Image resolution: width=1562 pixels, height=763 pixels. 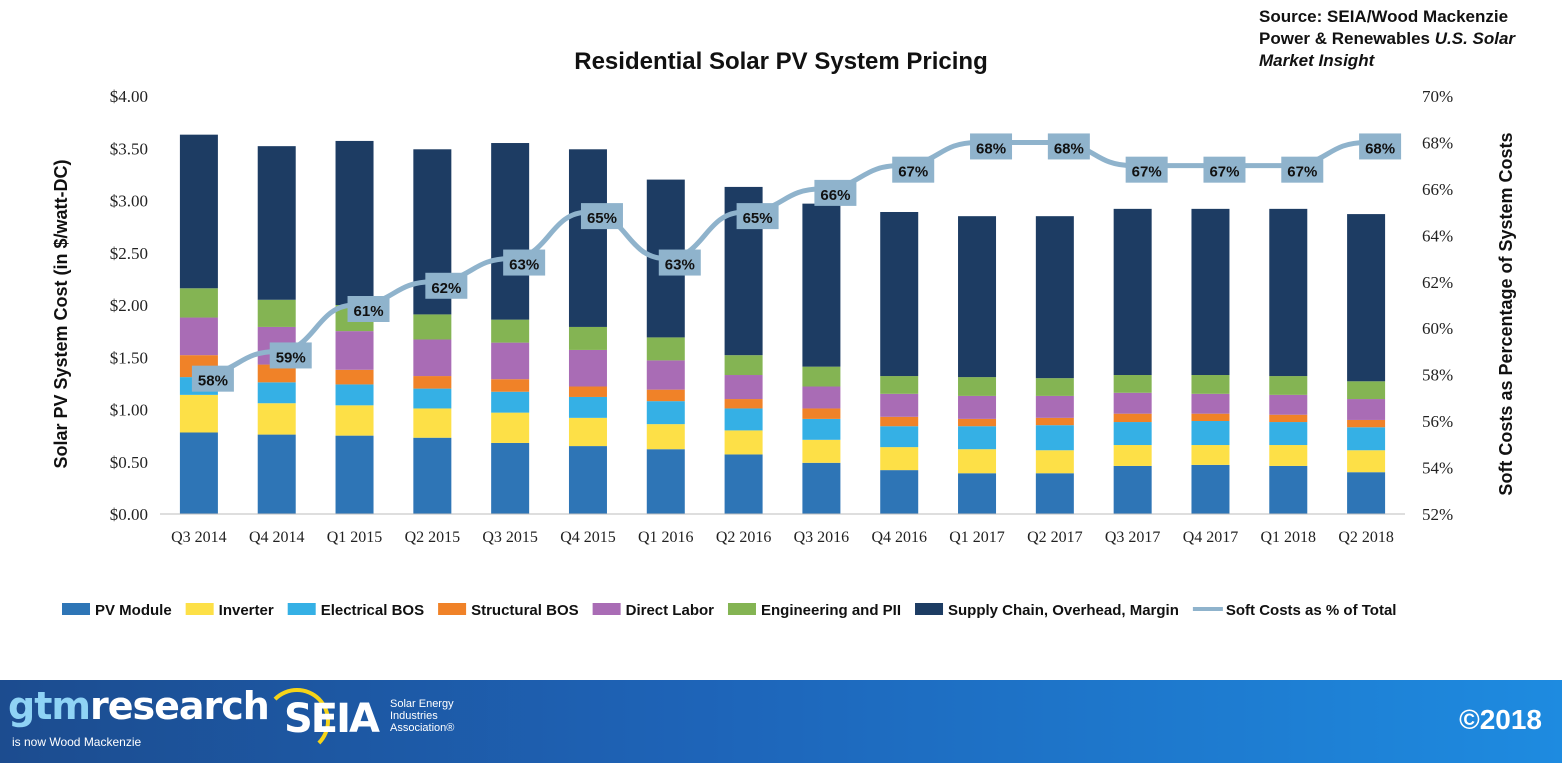 What do you see at coordinates (129, 305) in the screenshot?
I see `y-tick-label: $2.00` at bounding box center [129, 305].